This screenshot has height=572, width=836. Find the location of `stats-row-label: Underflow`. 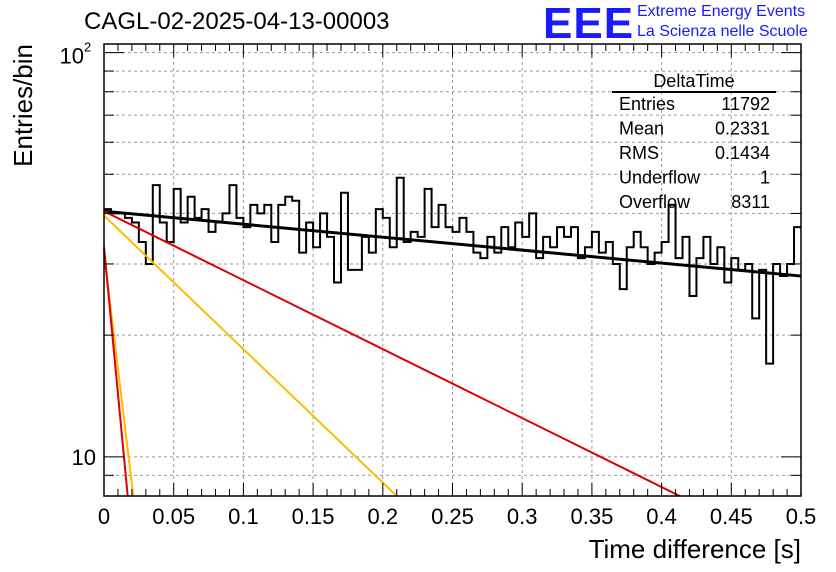

stats-row-label: Underflow is located at coordinates (660, 178).